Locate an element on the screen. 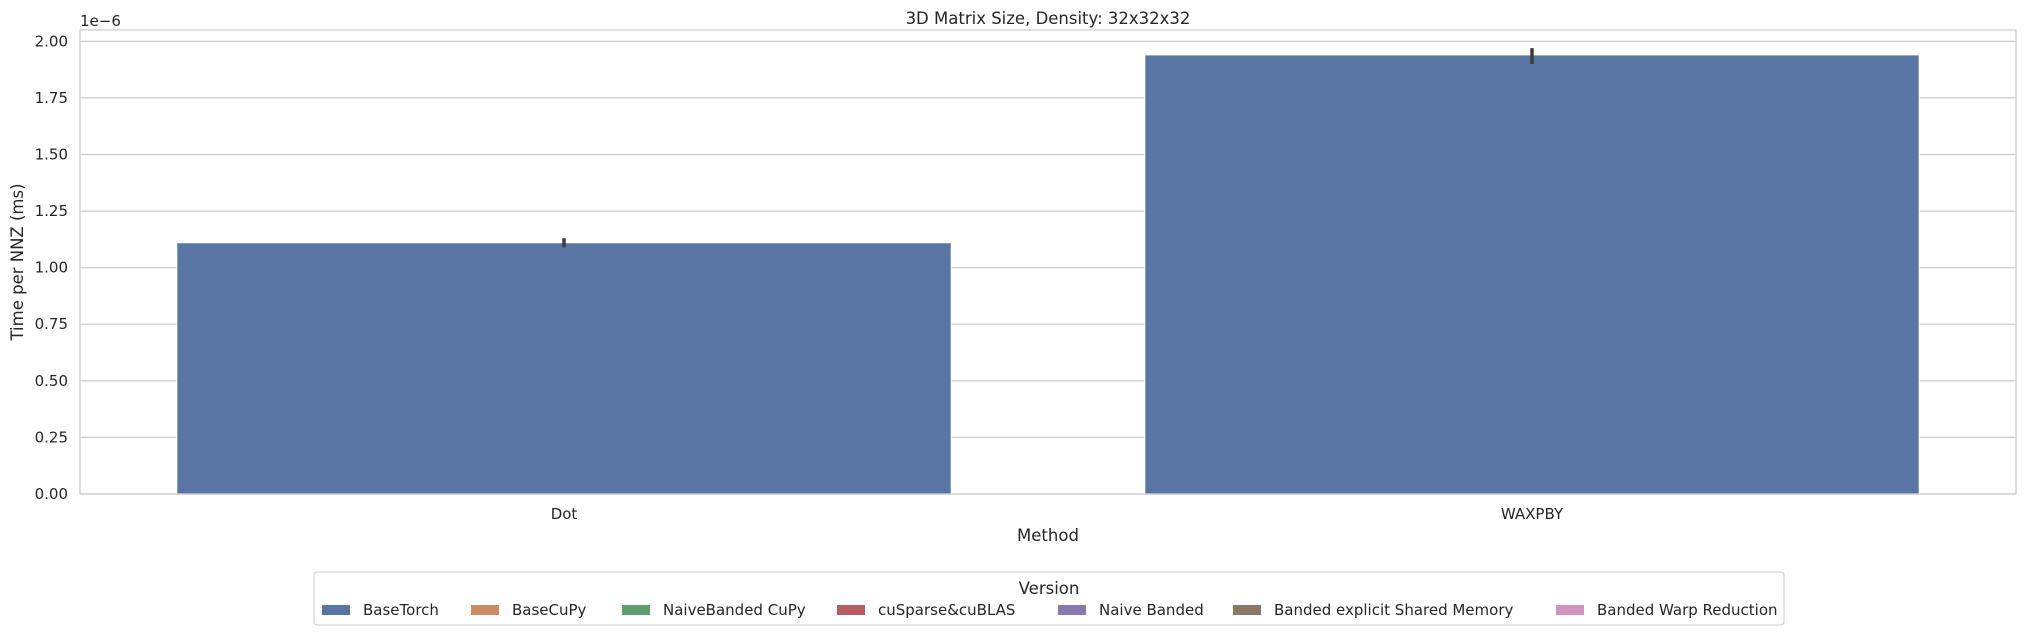 This screenshot has width=2028, height=635. y-tick-label: 1.00 is located at coordinates (51, 268).